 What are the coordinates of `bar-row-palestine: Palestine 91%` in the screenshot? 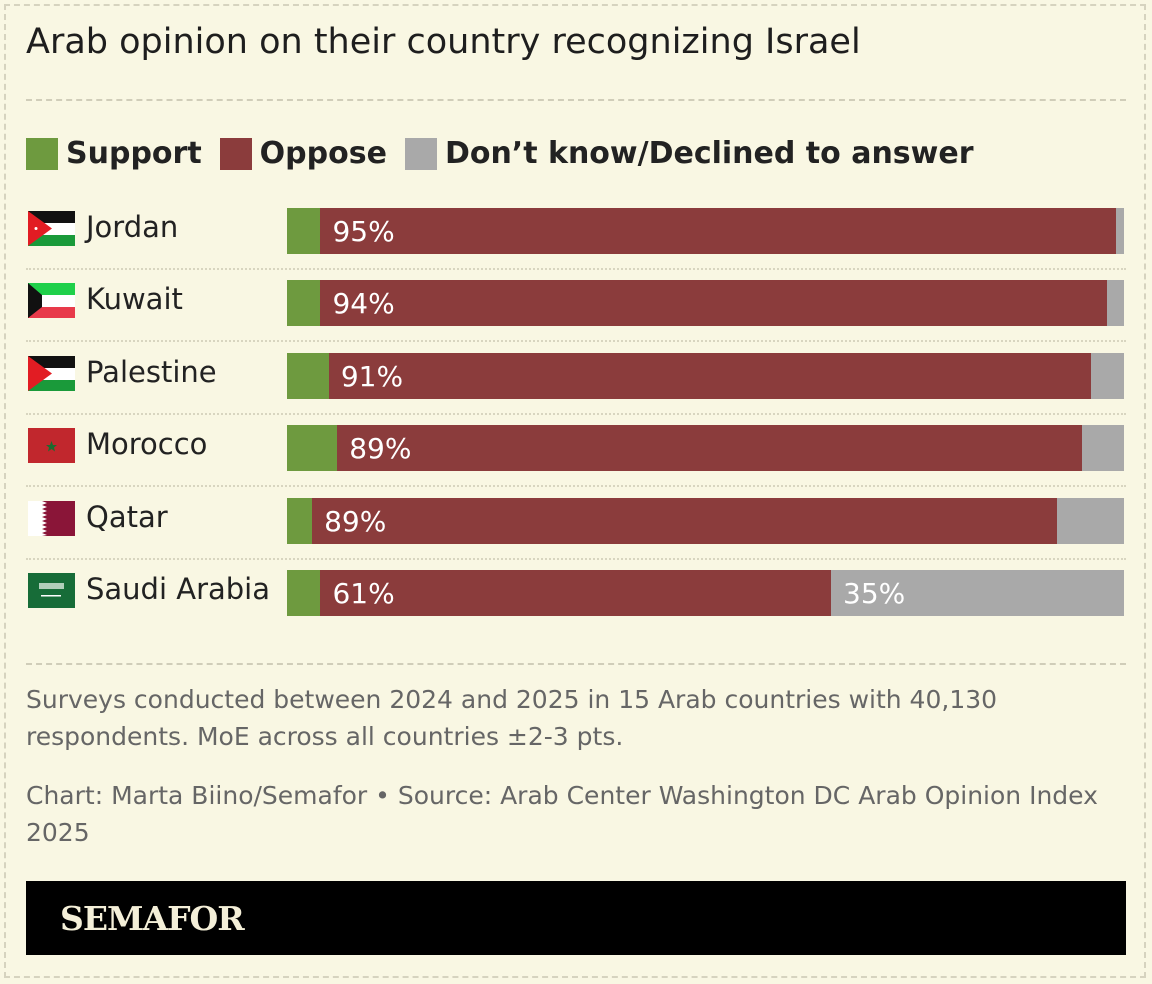 It's located at (576, 375).